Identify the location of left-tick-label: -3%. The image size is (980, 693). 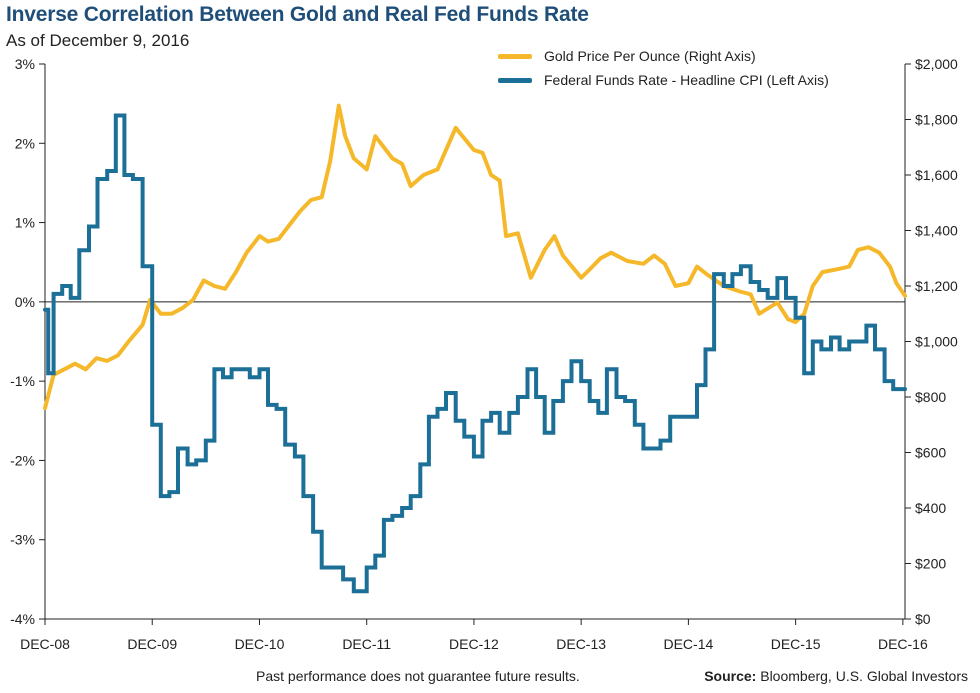
(22, 540).